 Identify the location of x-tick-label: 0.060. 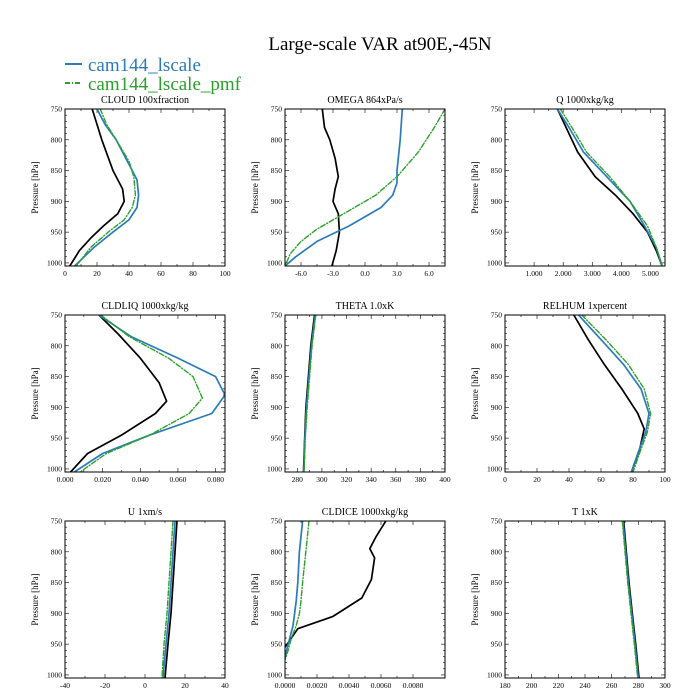
(178, 479).